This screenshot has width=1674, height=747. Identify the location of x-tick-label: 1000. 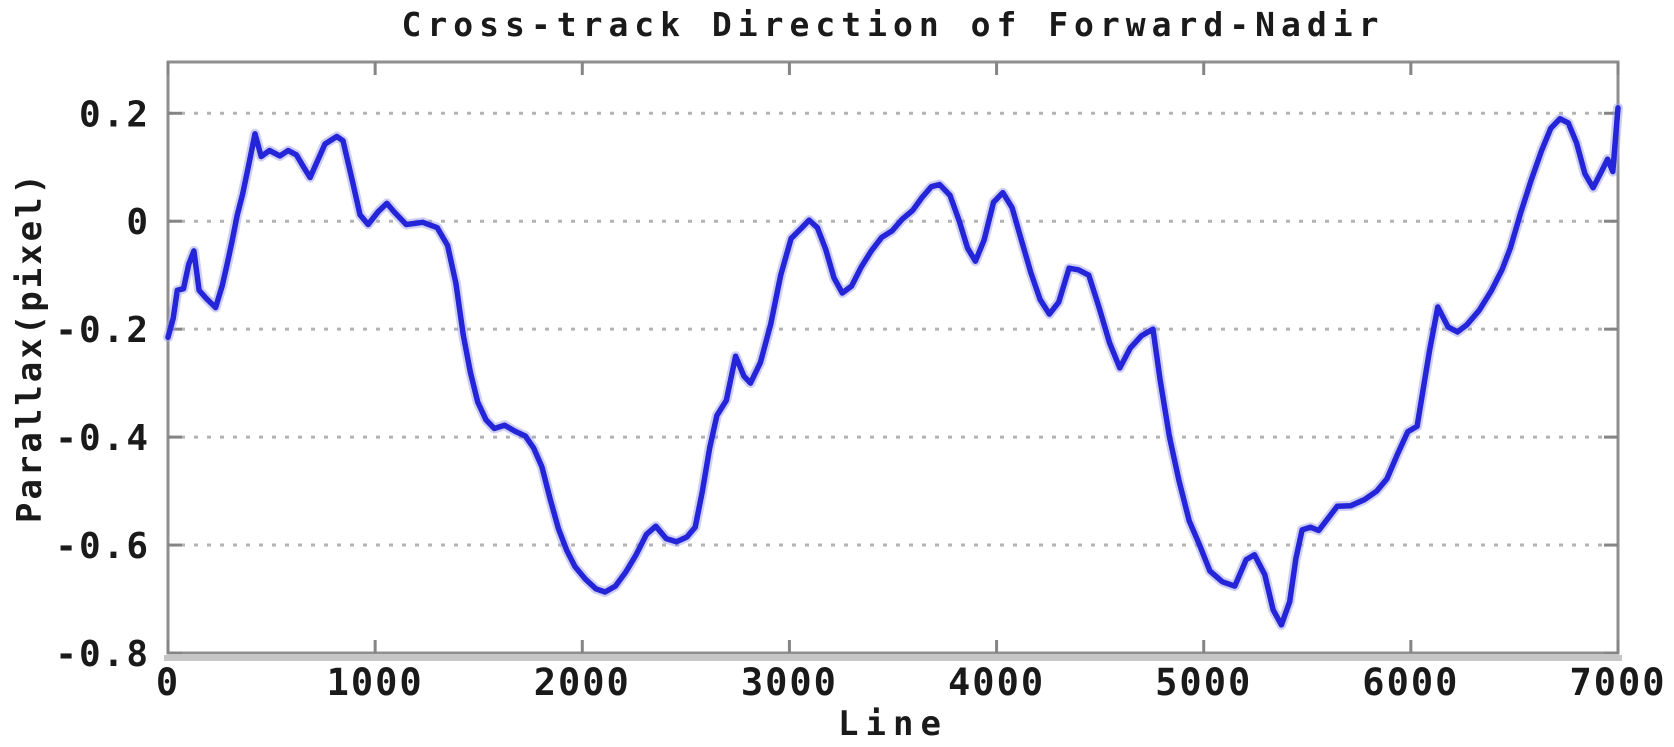
(375, 682).